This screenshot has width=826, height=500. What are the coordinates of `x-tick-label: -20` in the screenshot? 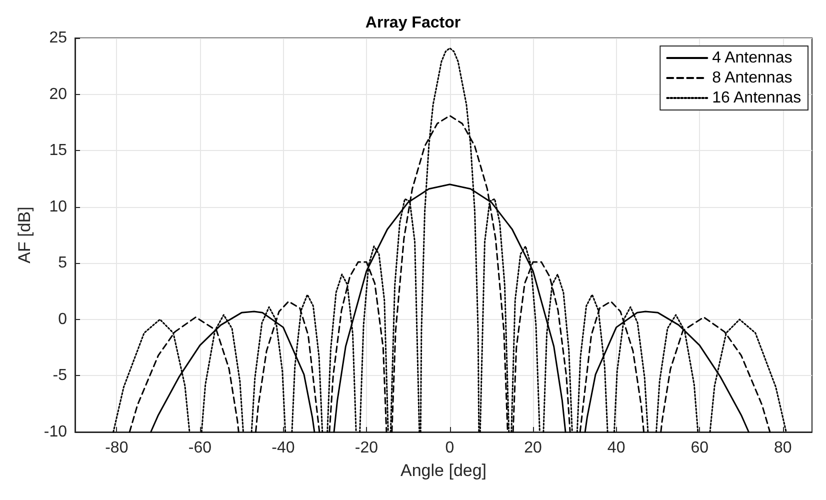 It's located at (366, 448).